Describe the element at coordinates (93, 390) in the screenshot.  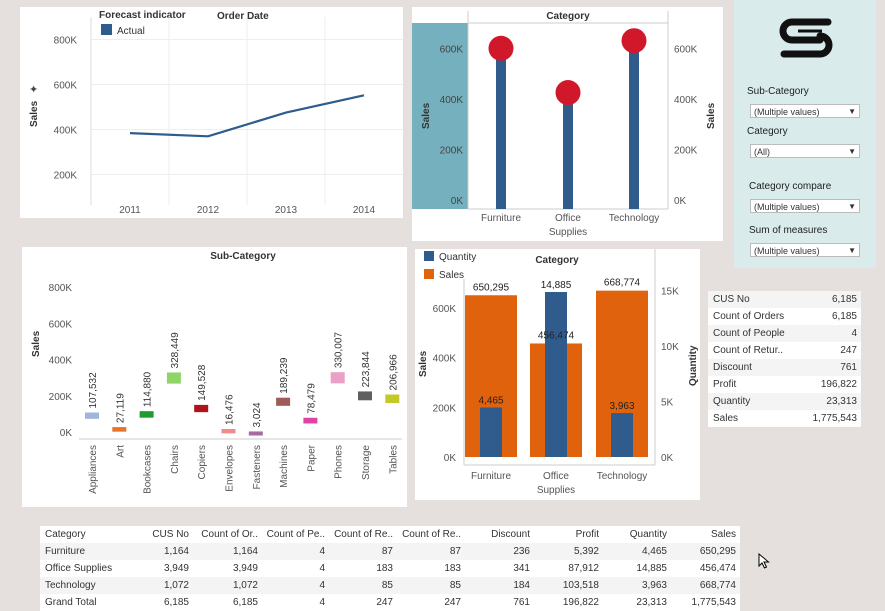
I see `data-label: 107,532` at that location.